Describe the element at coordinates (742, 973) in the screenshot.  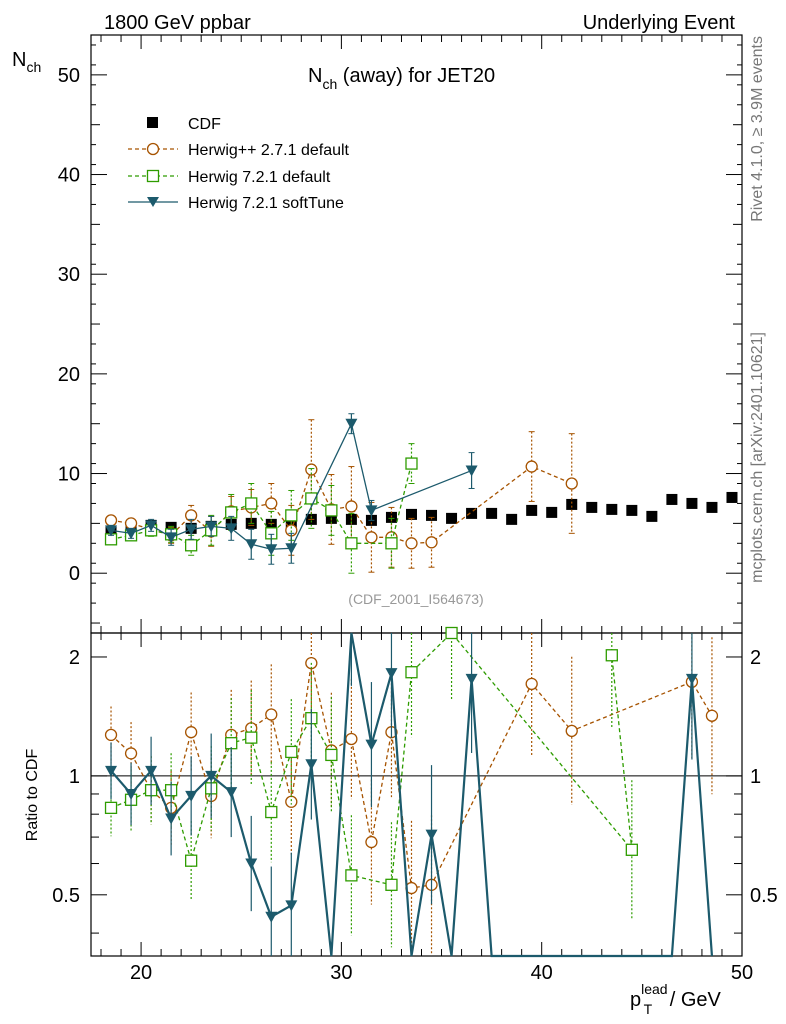
I see `x-tick-label: 50` at that location.